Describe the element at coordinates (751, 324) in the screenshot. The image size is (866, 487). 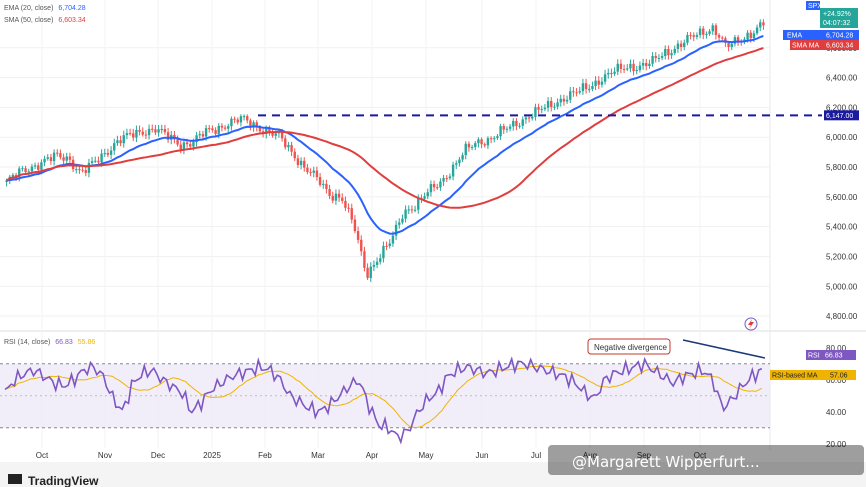
I see `lightning-icon` at that location.